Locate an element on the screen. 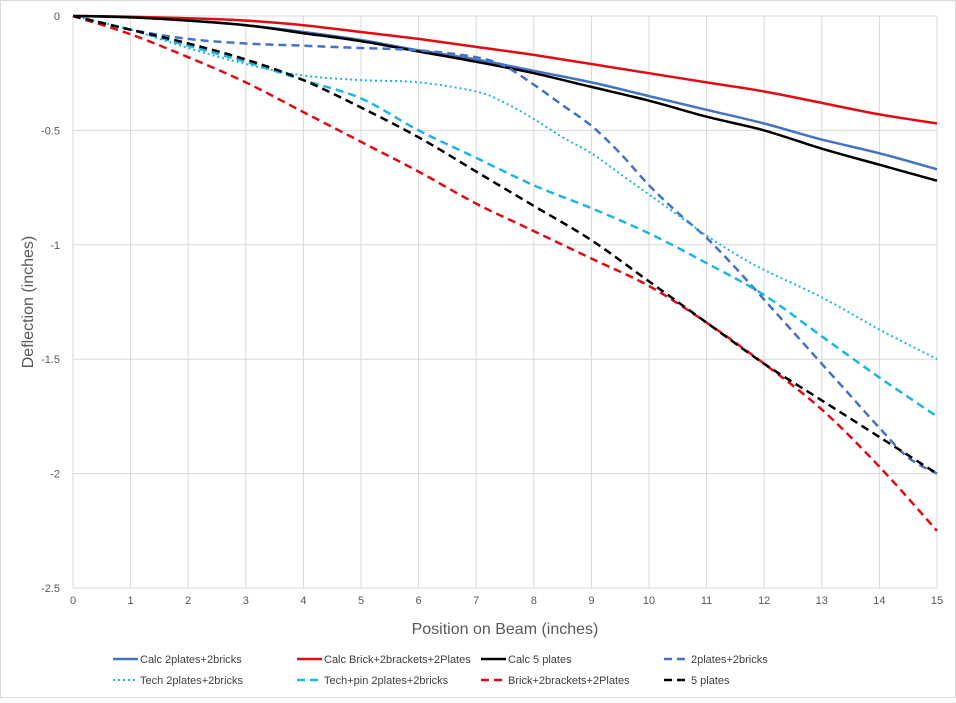 Image resolution: width=956 pixels, height=703 pixels. x-tick-label: 5 is located at coordinates (361, 601).